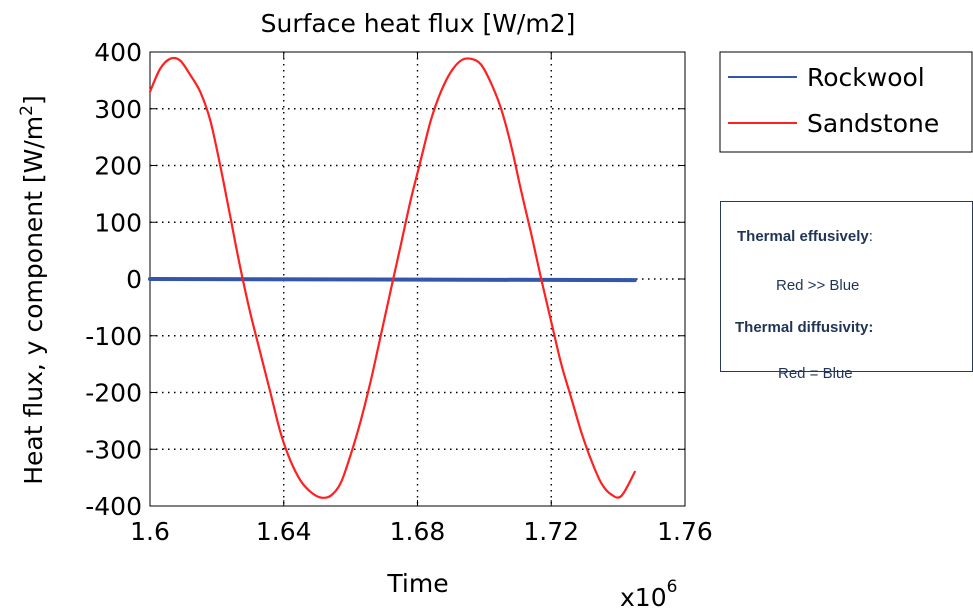 This screenshot has height=611, width=973. What do you see at coordinates (33, 300) in the screenshot?
I see `y-axis-label-main: Heat flux, y component [W/m` at bounding box center [33, 300].